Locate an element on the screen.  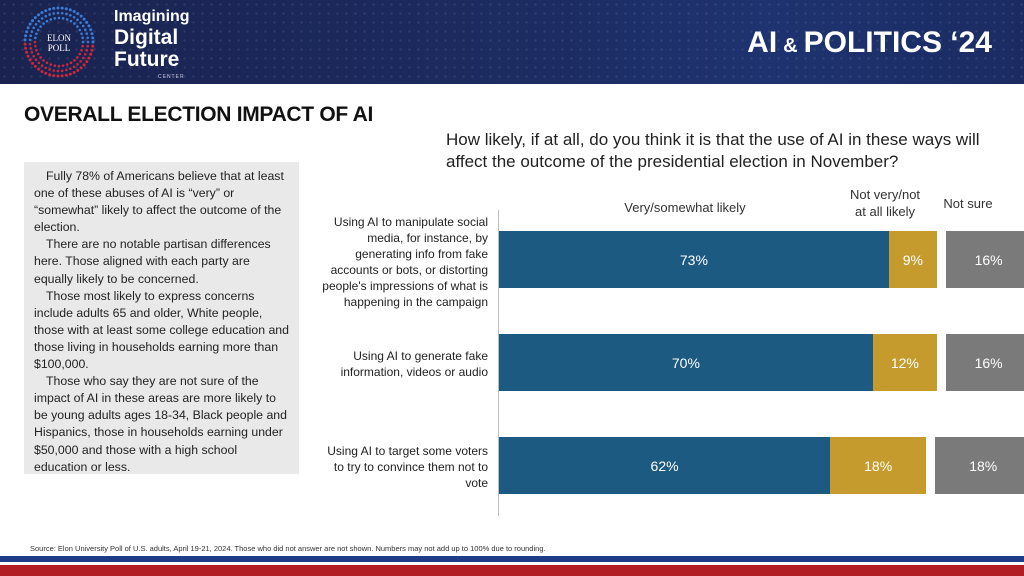
column-header-not-likely-line2: at all likely is located at coordinates (885, 211).